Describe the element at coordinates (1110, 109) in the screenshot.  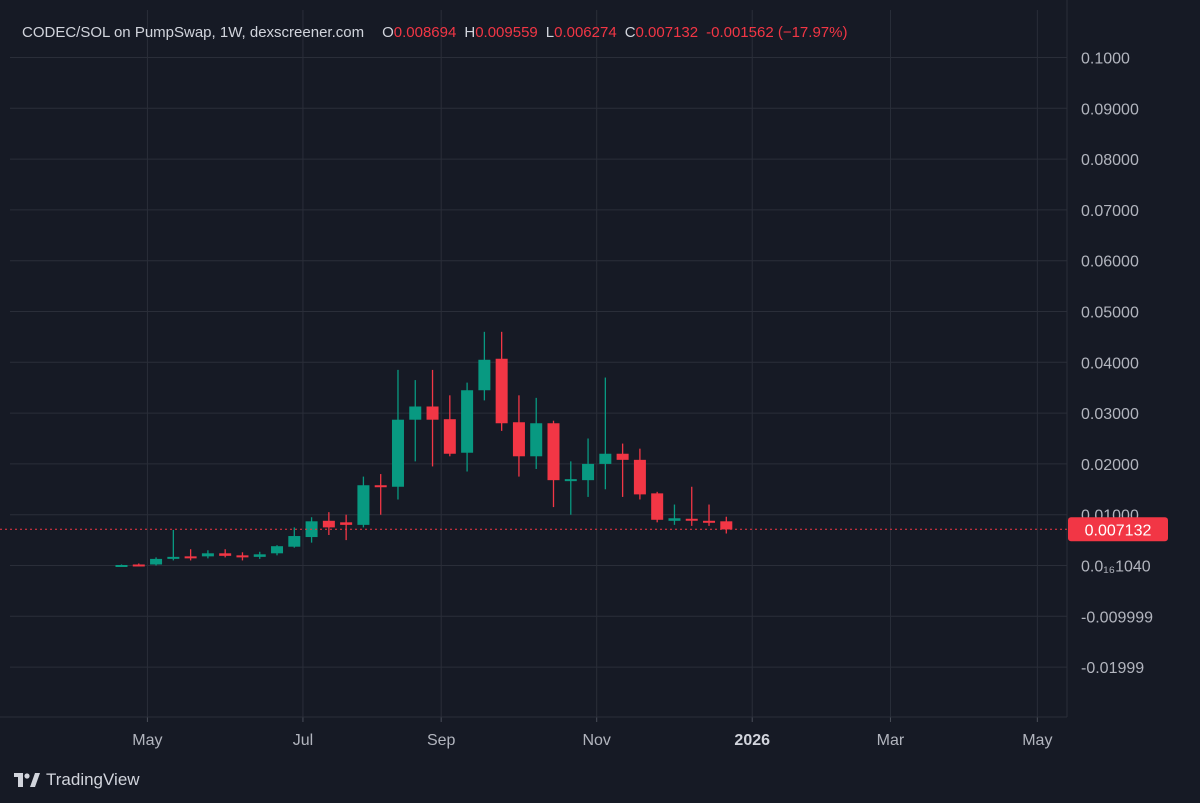
I see `y-tick-label: 0.09000` at that location.